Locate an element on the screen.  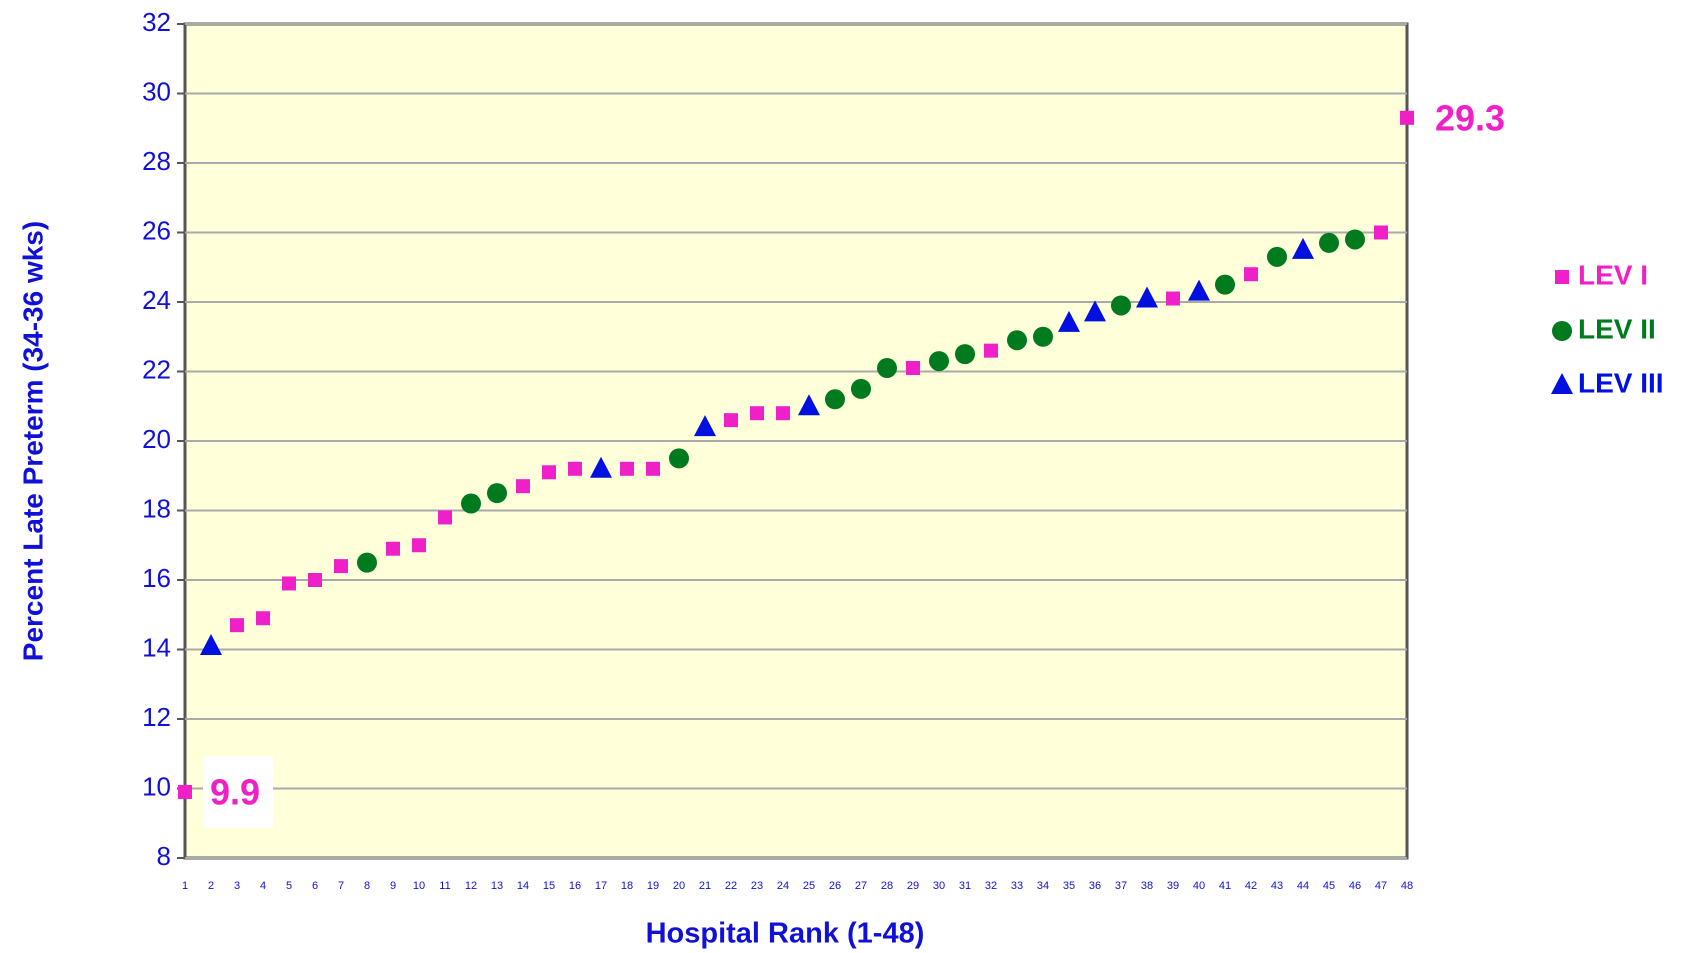
x-tick-label: 10 is located at coordinates (419, 886).